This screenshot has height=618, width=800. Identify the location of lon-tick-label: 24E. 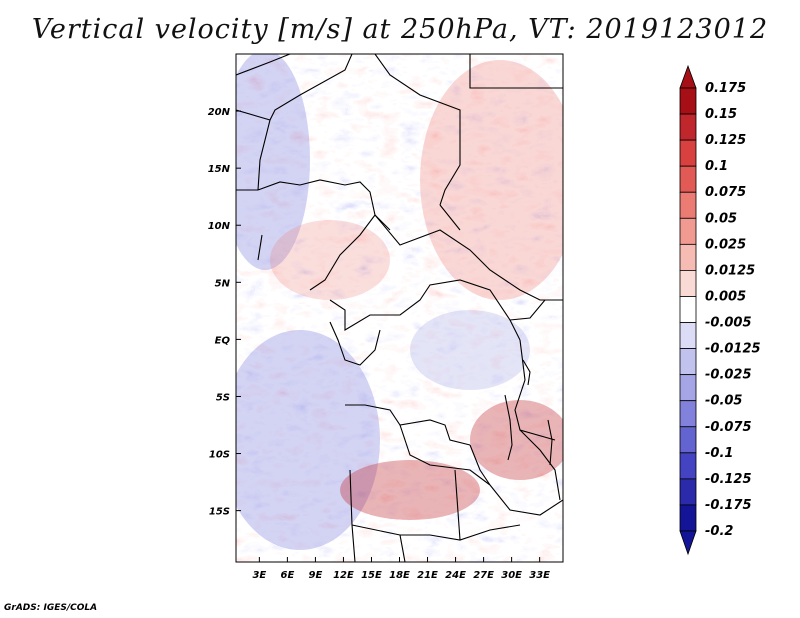
(455, 575).